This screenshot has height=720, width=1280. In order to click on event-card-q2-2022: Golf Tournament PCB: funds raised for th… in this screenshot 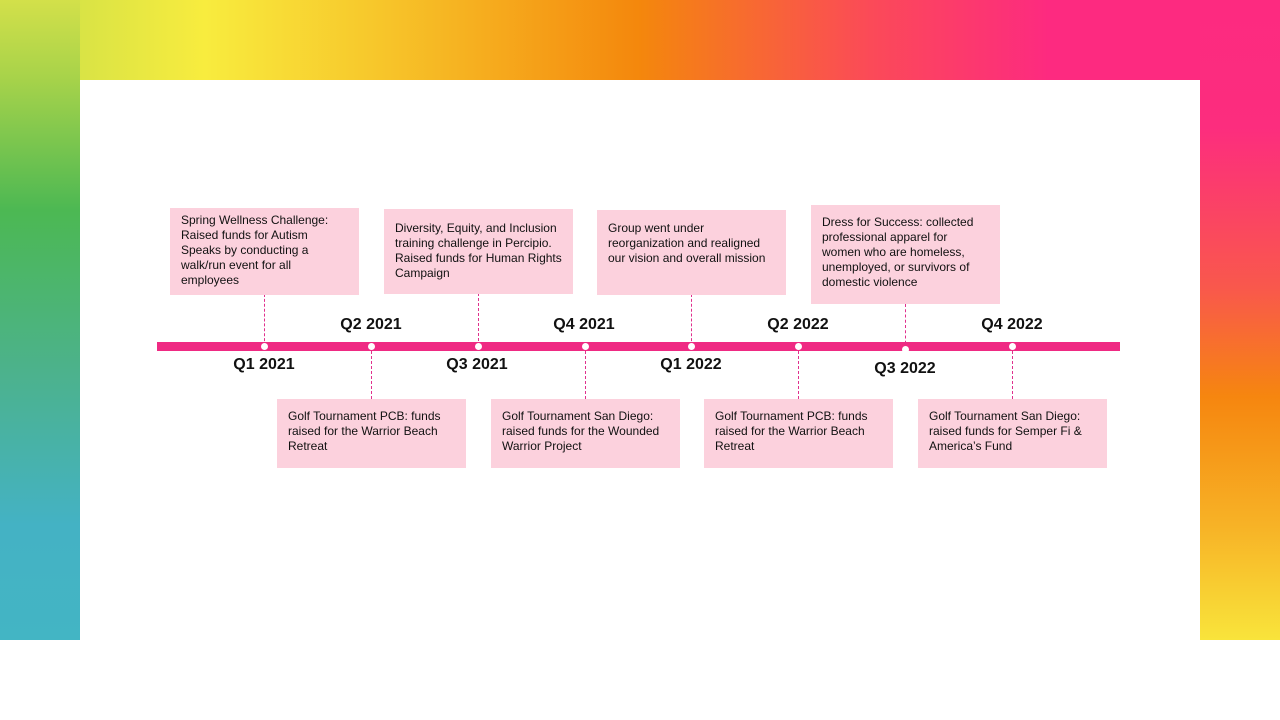, I will do `click(798, 433)`.